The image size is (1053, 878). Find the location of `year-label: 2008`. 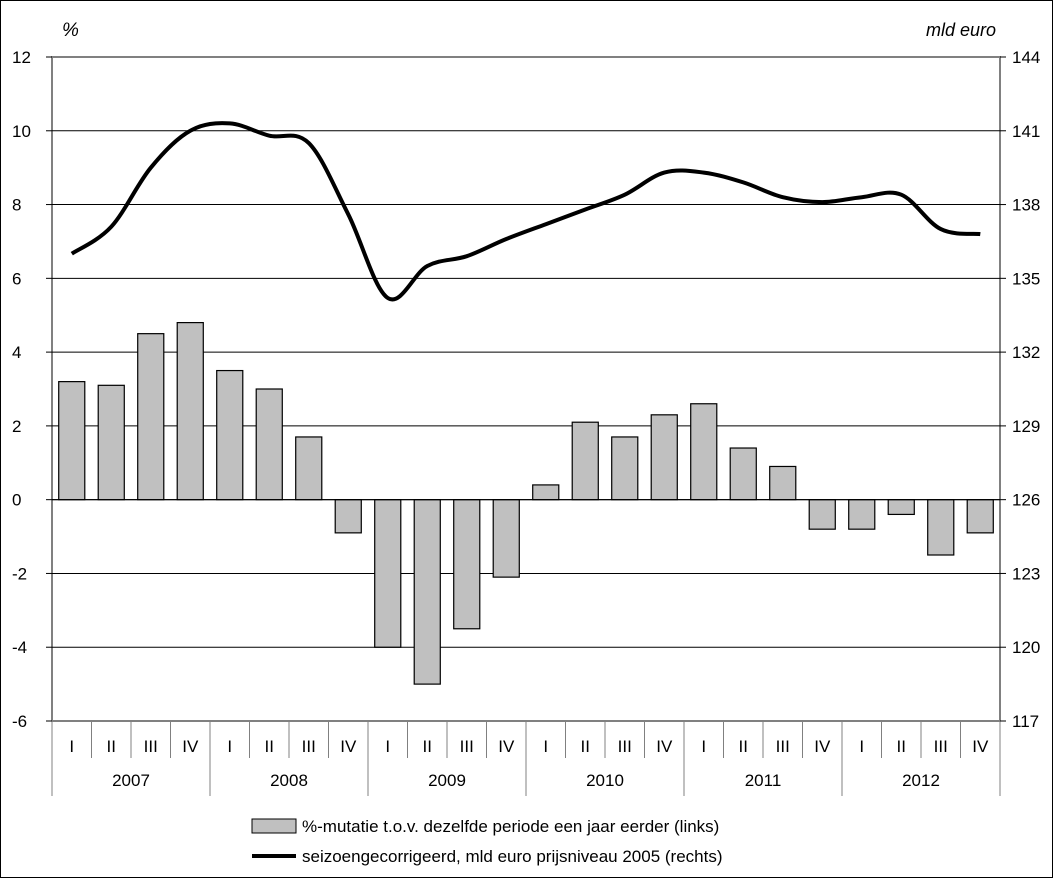

year-label: 2008 is located at coordinates (289, 780).